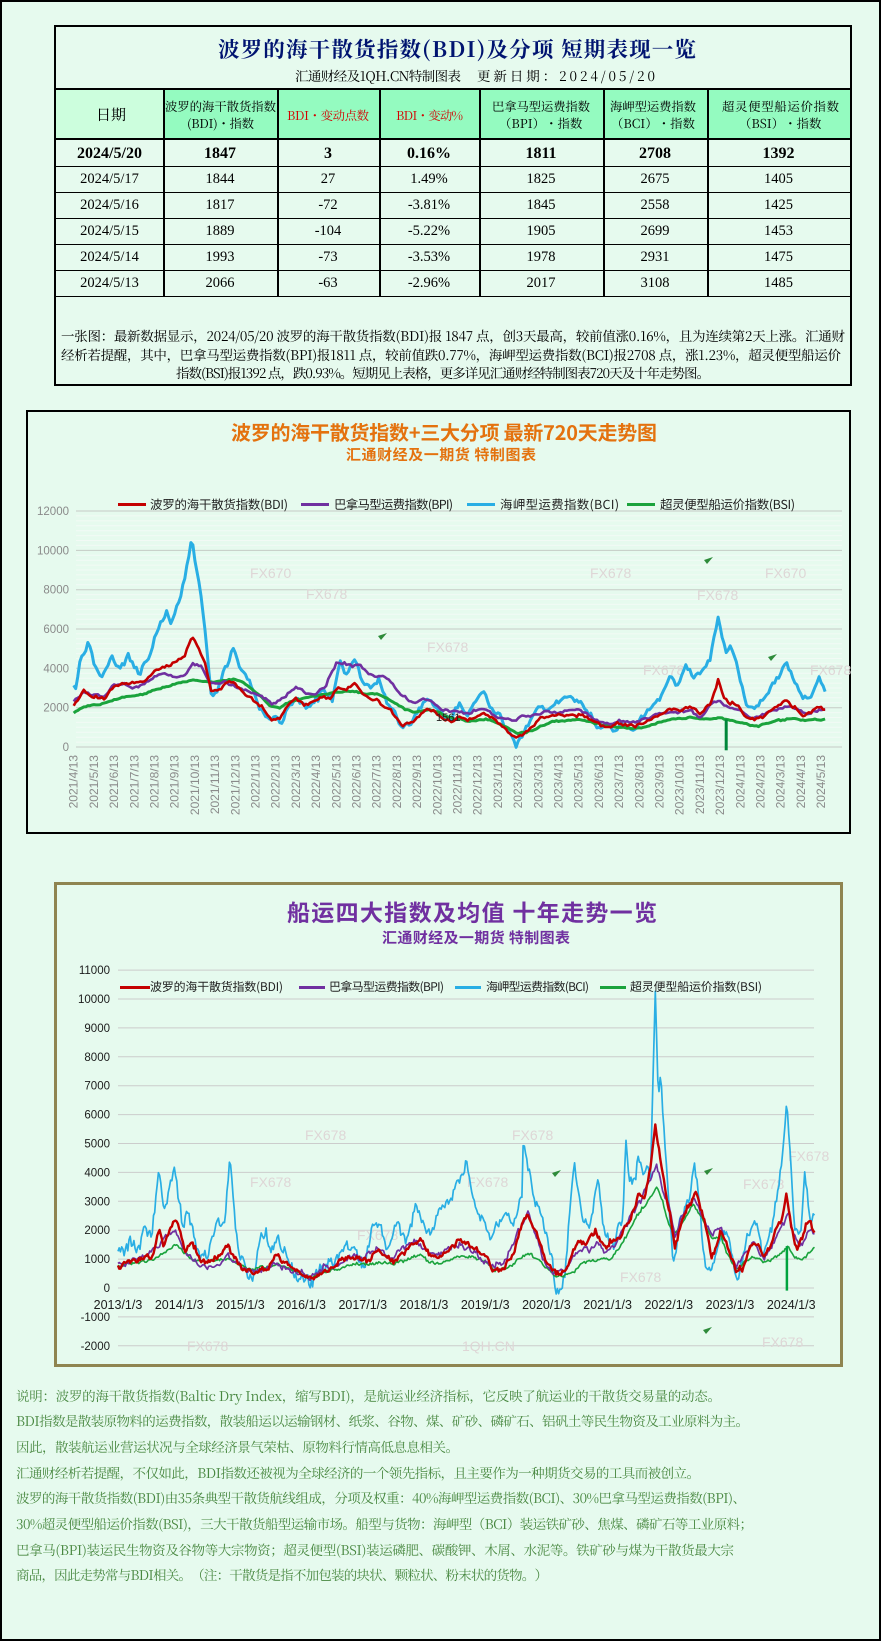 This screenshot has width=881, height=1641. What do you see at coordinates (240, 1305) in the screenshot?
I see `svg-text: 2015/1/3` at bounding box center [240, 1305].